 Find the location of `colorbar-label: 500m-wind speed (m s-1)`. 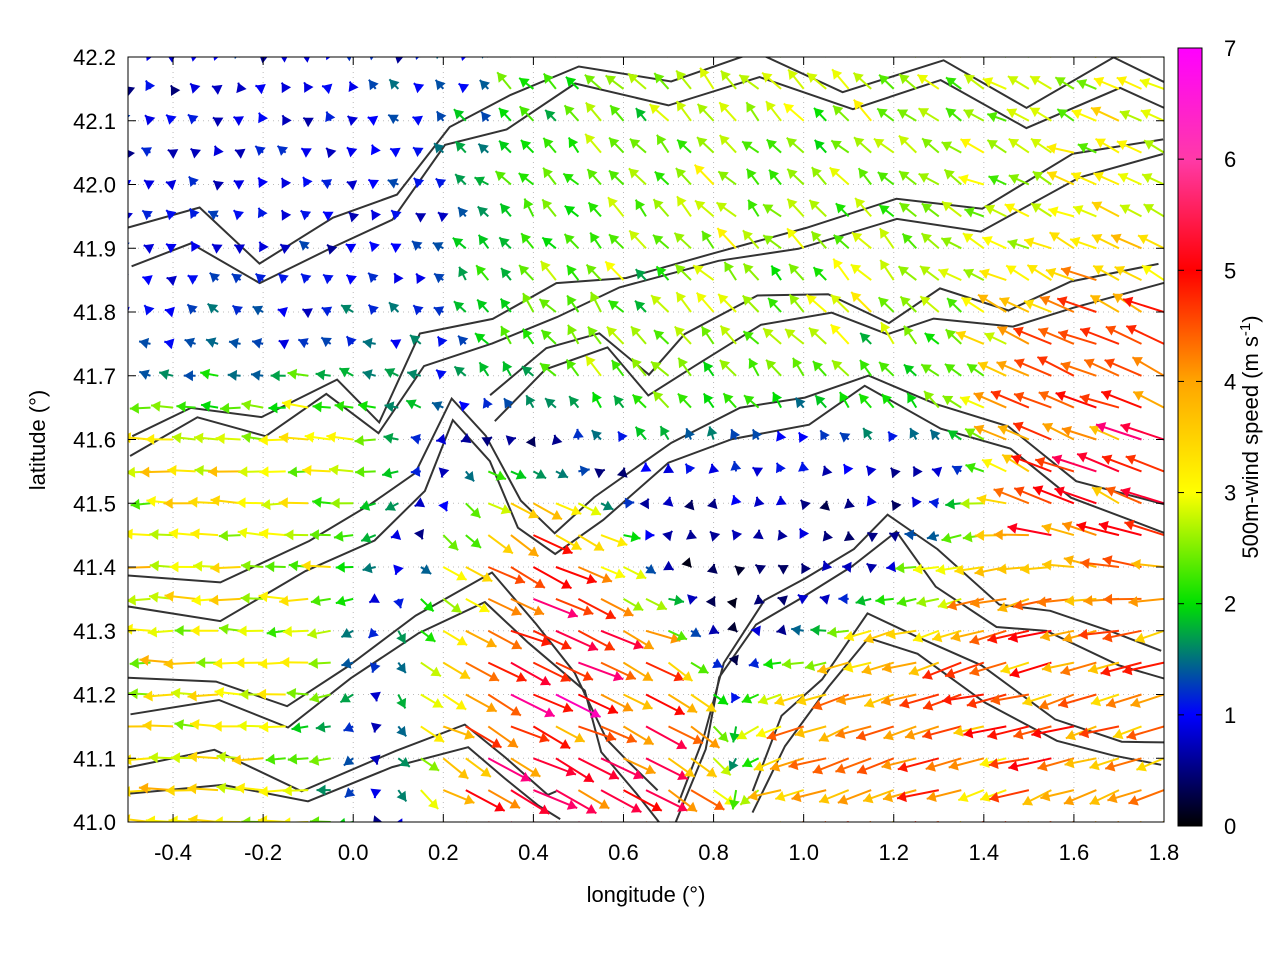

colorbar-label: 500m-wind speed (m s-1) is located at coordinates (1250, 436).